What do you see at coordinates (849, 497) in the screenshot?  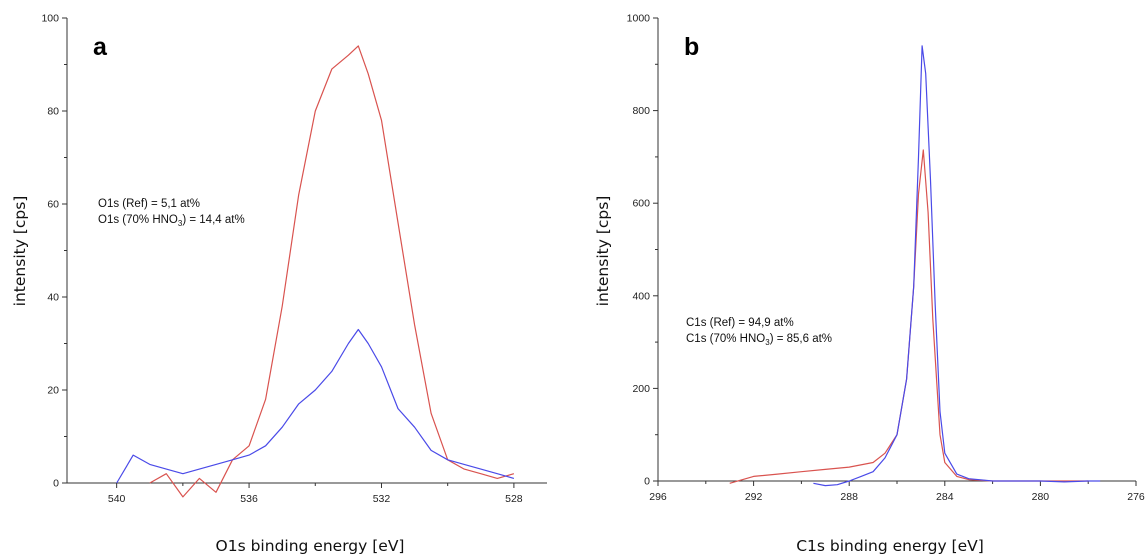 I see `panel-b-x-tick-label: 288` at bounding box center [849, 497].